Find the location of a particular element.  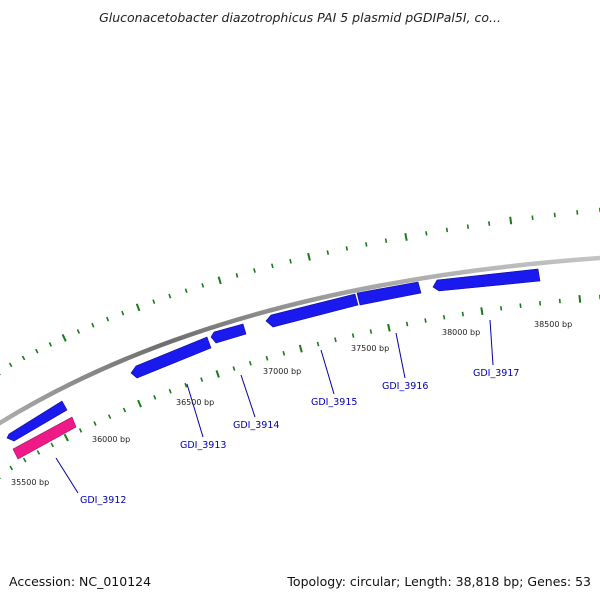

bp-label: 36500 bp is located at coordinates (195, 402).